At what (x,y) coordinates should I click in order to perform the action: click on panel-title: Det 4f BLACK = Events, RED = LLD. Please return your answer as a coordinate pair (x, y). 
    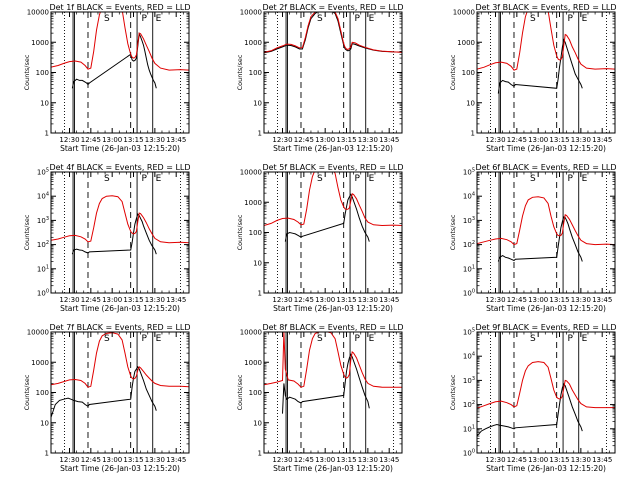
    Looking at the image, I should click on (119, 167).